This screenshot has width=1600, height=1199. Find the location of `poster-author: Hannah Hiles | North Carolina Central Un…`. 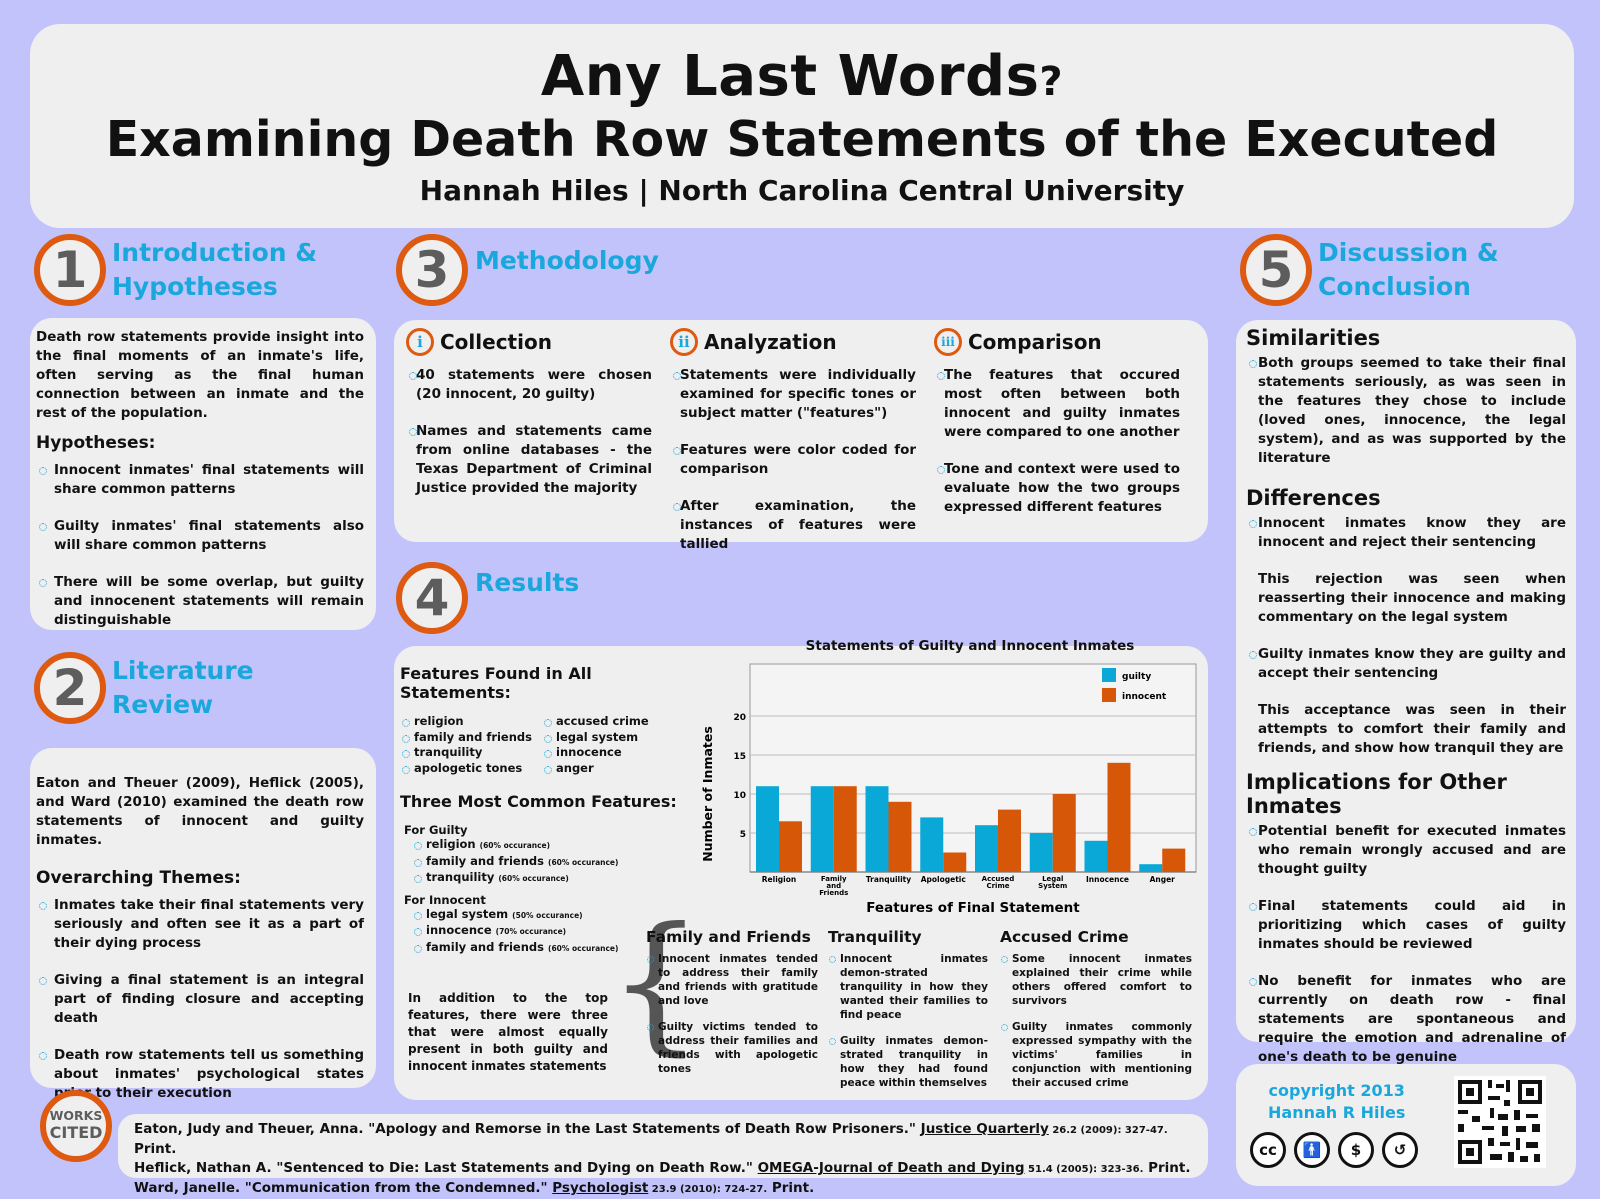

poster-author: Hannah Hiles | North Carolina Central Un… is located at coordinates (802, 190).